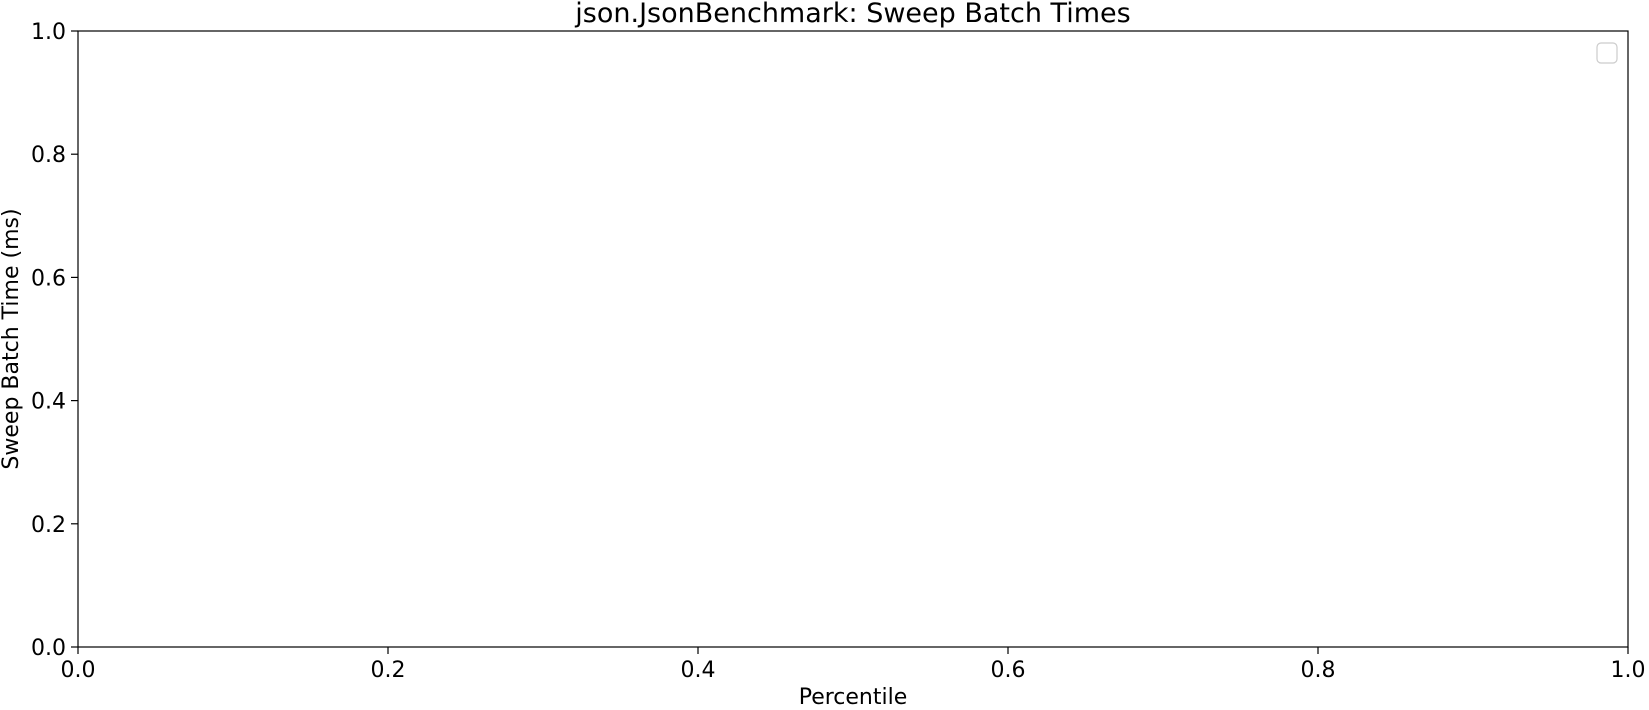 This screenshot has height=710, width=1649. Describe the element at coordinates (1628, 670) in the screenshot. I see `x-tick-label: 1.0` at that location.